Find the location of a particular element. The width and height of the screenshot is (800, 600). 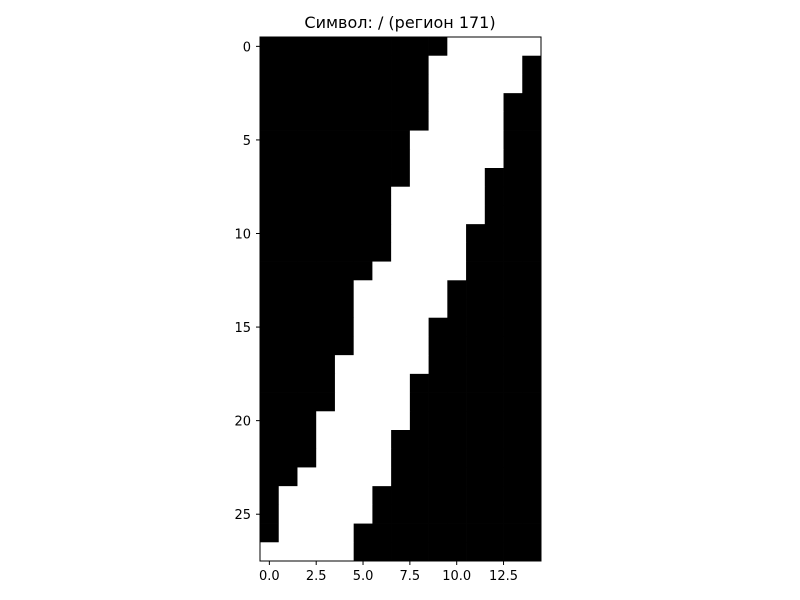

x-tick-label: 5.0 is located at coordinates (363, 576).